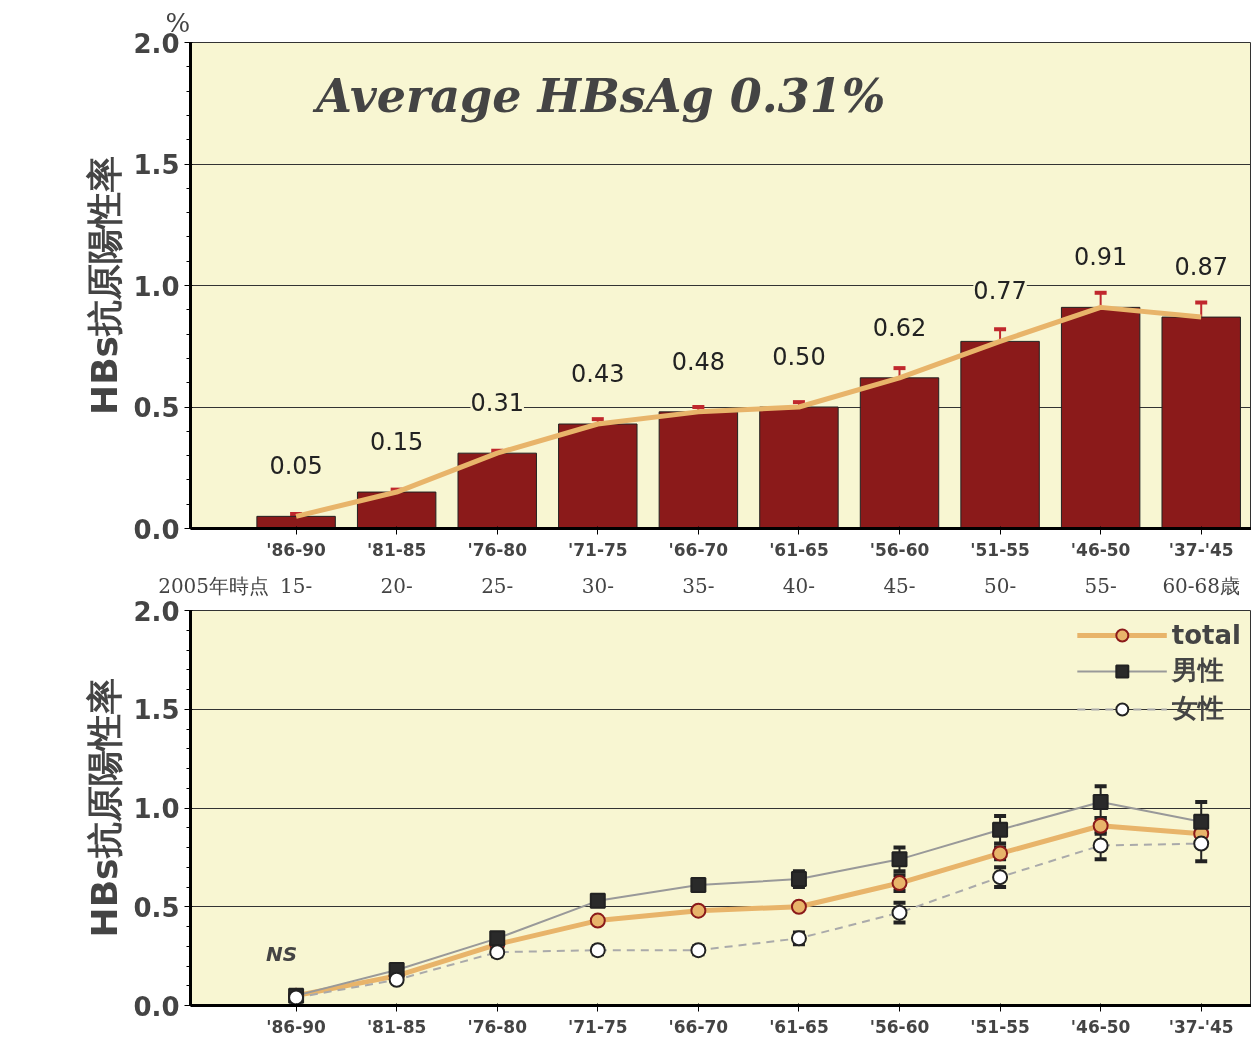 The width and height of the screenshot is (1251, 1058). What do you see at coordinates (296, 585) in the screenshot?
I see `text: 15-` at bounding box center [296, 585].